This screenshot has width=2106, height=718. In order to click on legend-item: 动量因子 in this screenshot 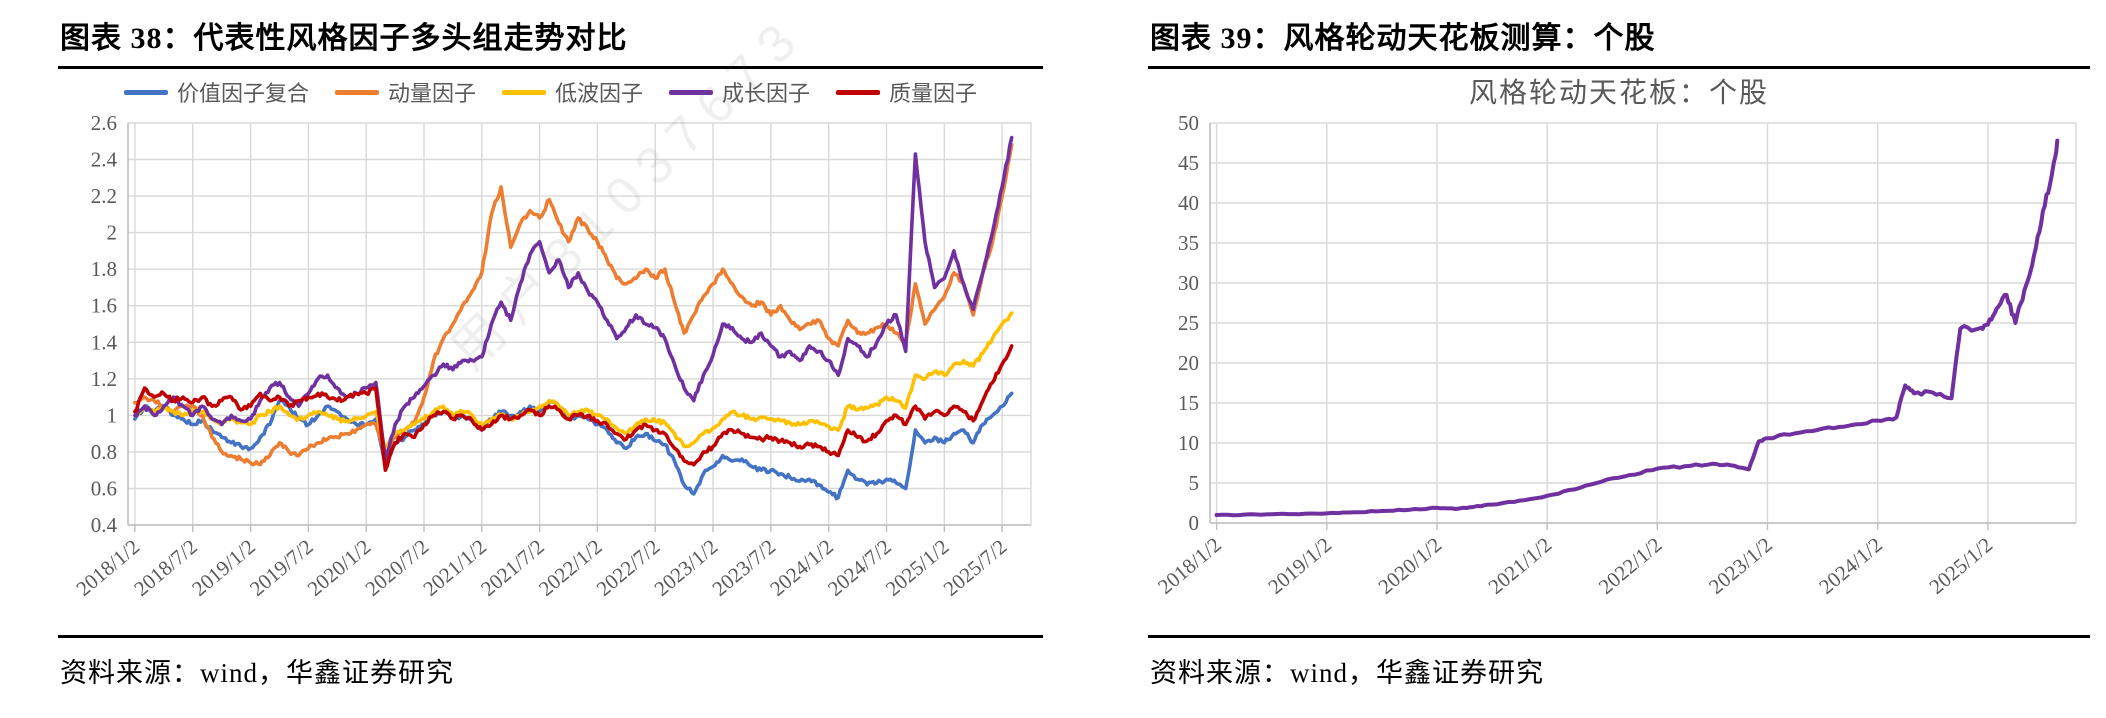, I will do `click(405, 92)`.